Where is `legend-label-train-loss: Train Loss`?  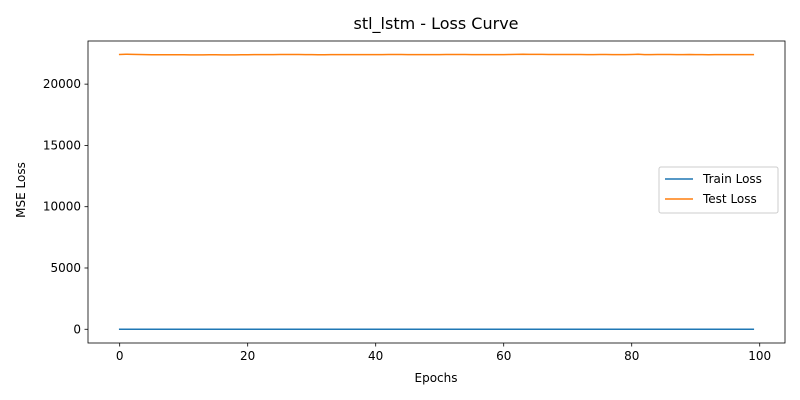 legend-label-train-loss: Train Loss is located at coordinates (732, 179).